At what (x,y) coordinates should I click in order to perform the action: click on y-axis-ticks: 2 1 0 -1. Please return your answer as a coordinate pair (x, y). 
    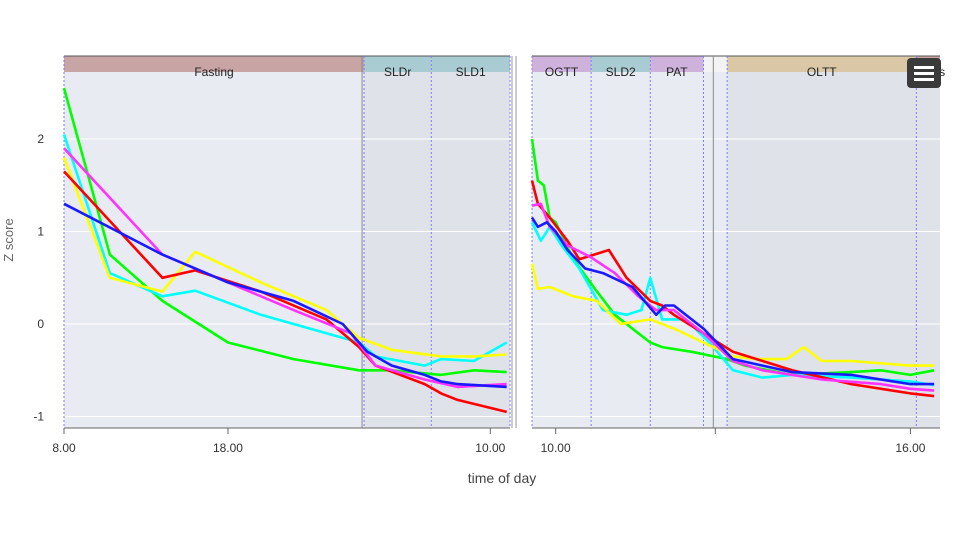
    Looking at the image, I should click on (38, 278).